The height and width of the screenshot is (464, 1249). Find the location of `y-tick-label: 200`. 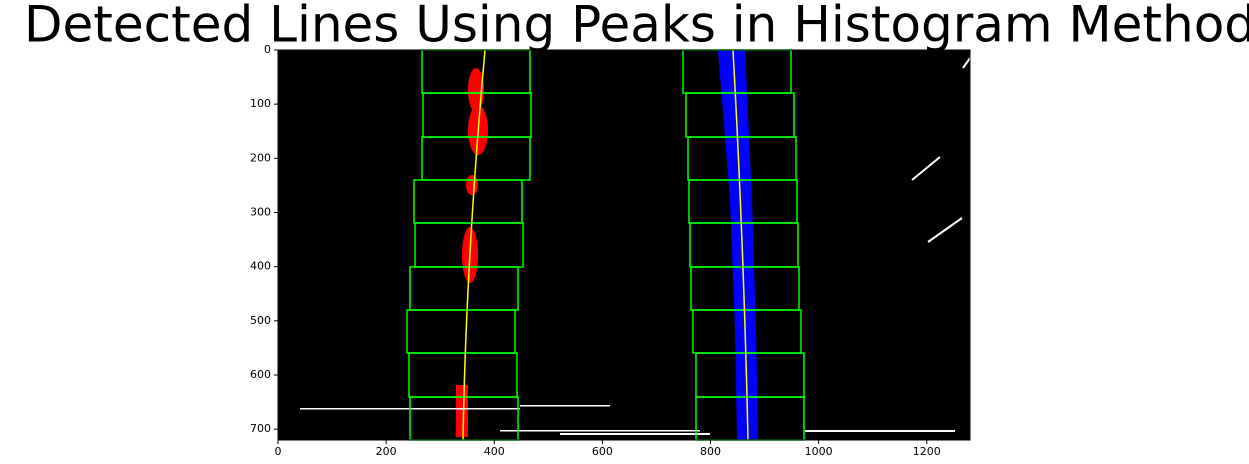

y-tick-label: 200 is located at coordinates (260, 157).